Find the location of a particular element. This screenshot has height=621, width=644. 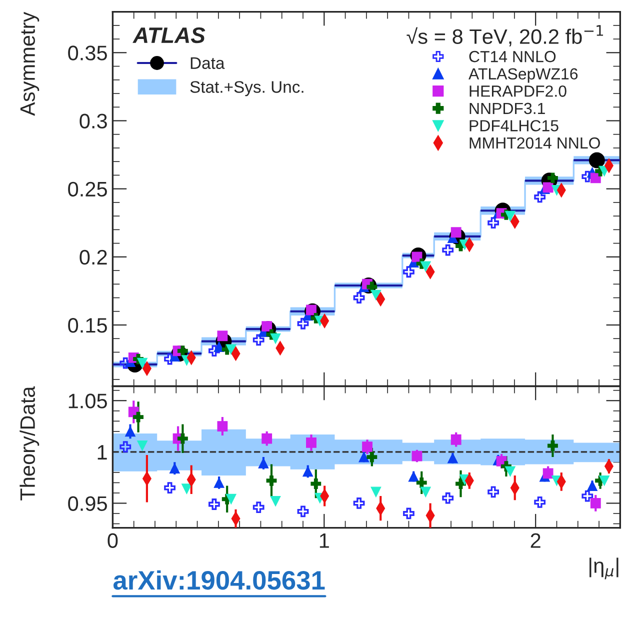

x-tick-label: 0 is located at coordinates (113, 540).